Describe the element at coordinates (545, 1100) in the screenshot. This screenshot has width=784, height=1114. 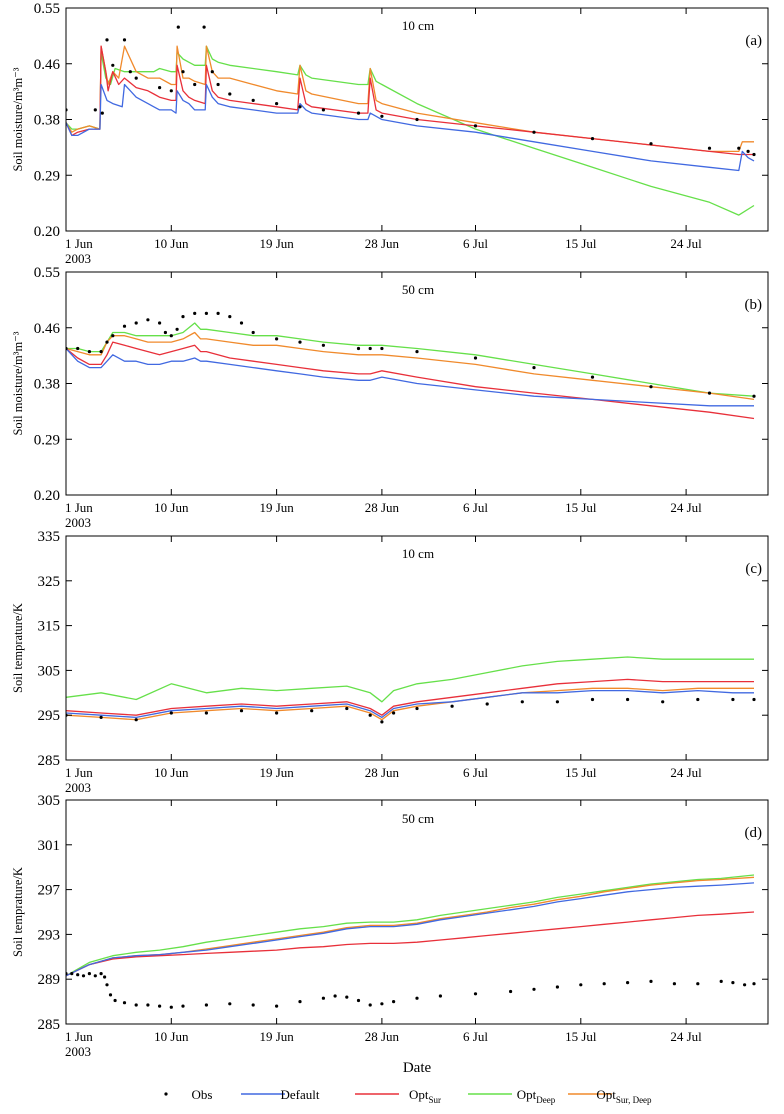
I see `legend-label-sub: Deep` at that location.